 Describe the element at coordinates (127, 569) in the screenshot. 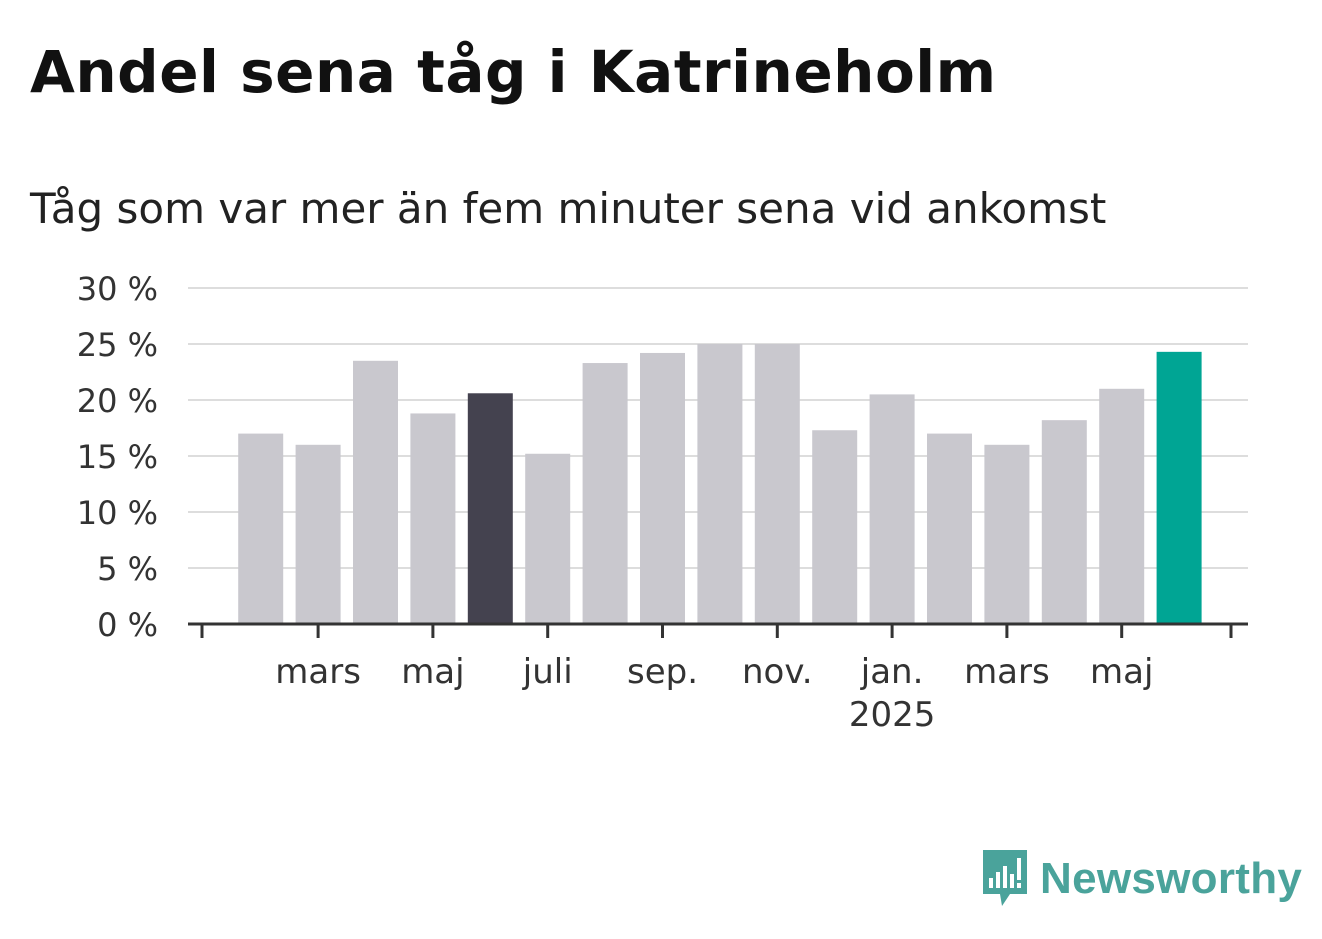

I see `y-tick-label: 5 %` at that location.